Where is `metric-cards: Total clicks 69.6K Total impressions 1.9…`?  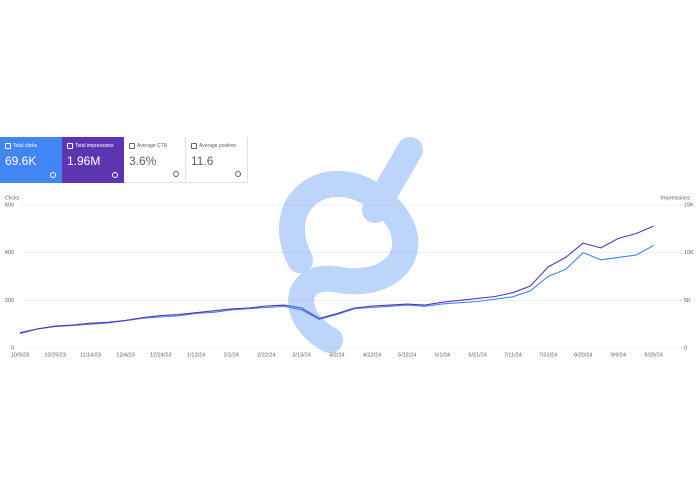
metric-cards: Total clicks 69.6K Total impressions 1.9… is located at coordinates (124, 160).